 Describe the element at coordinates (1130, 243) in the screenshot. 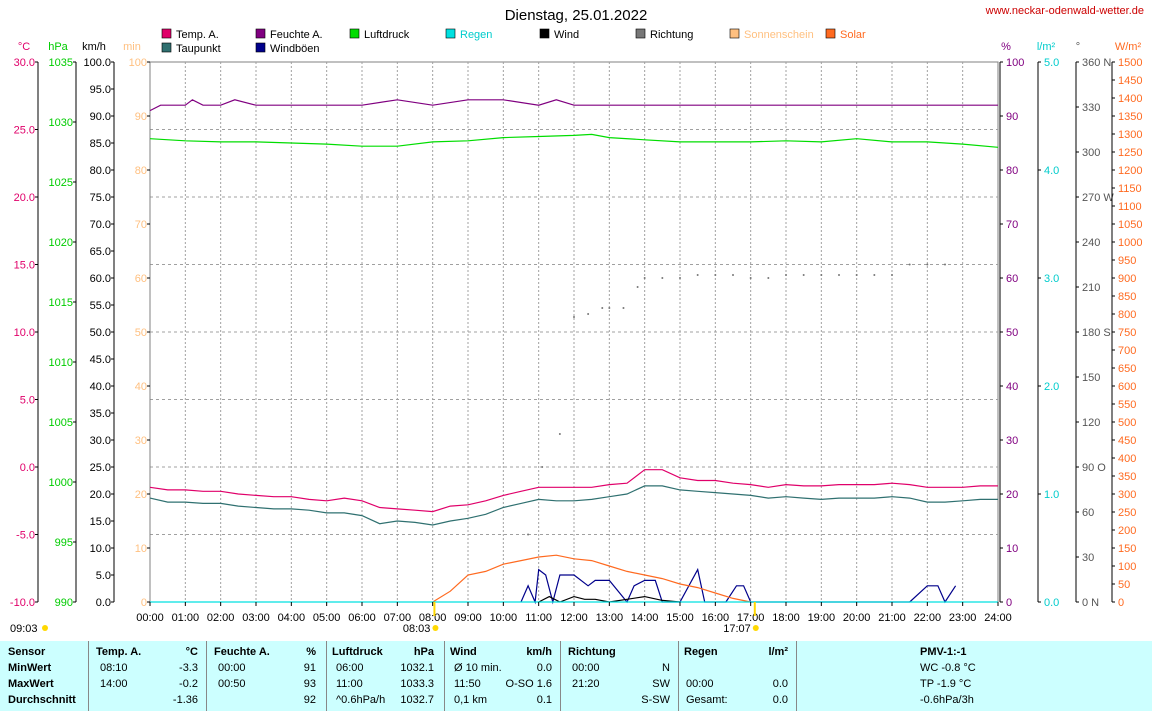

I see `axis-tick-label: 1000` at that location.